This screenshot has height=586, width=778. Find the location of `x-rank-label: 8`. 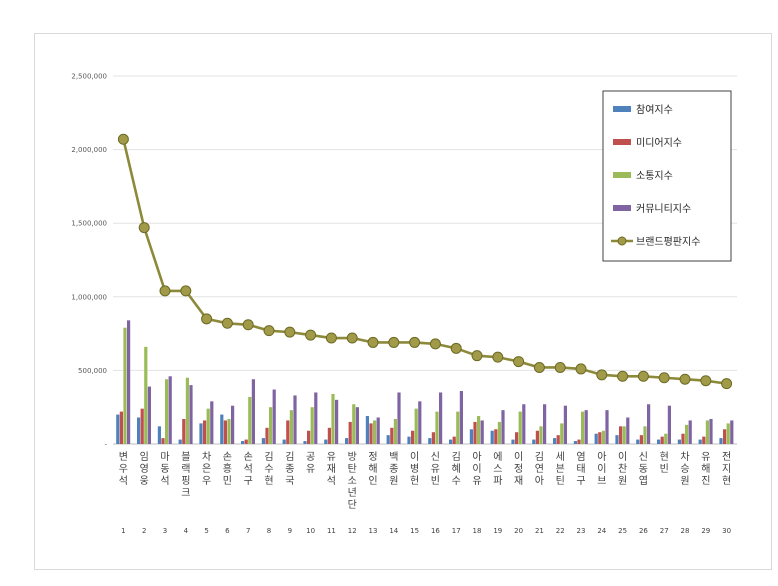

x-rank-label: 8 is located at coordinates (269, 531).